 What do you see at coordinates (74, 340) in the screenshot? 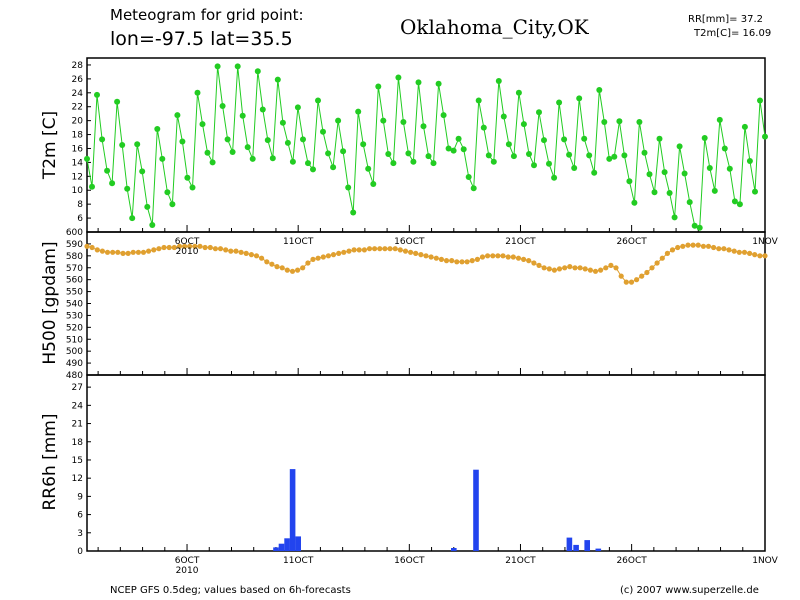
I see `h500-ytick-label: 510` at bounding box center [74, 340].